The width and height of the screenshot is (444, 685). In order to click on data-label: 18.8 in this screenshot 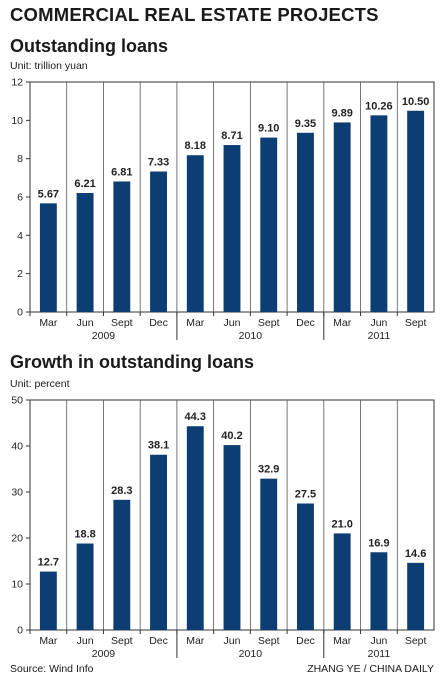, I will do `click(84, 535)`.